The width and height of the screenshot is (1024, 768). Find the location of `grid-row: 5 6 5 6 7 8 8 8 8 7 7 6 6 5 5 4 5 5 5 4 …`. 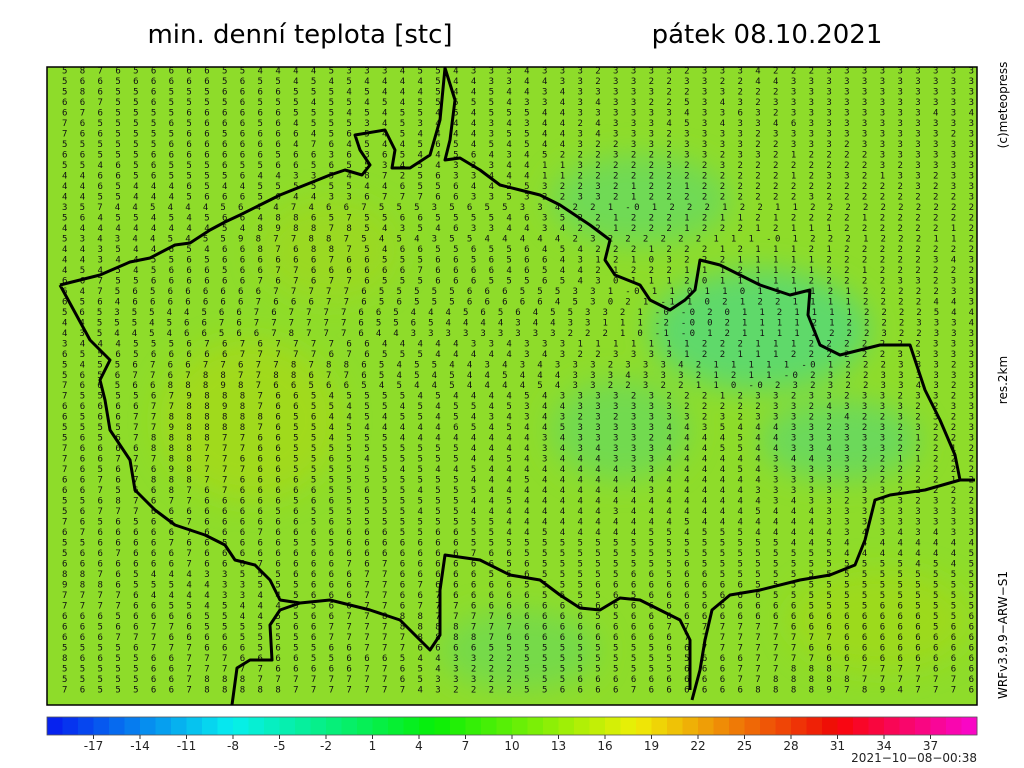

grid-row: 5 6 5 6 7 8 8 8 8 7 7 6 6 5 5 4 5 5 5 4 … is located at coordinates (518, 439).